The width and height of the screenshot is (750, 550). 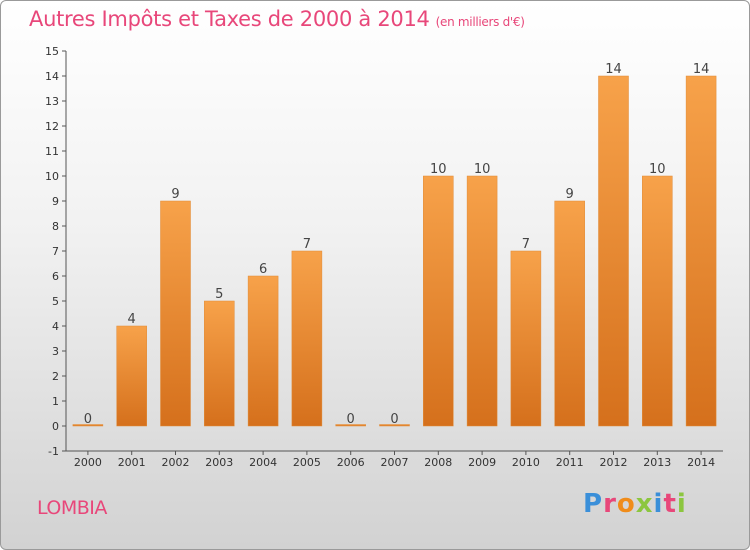 What do you see at coordinates (219, 363) in the screenshot?
I see `bar-2003` at bounding box center [219, 363].